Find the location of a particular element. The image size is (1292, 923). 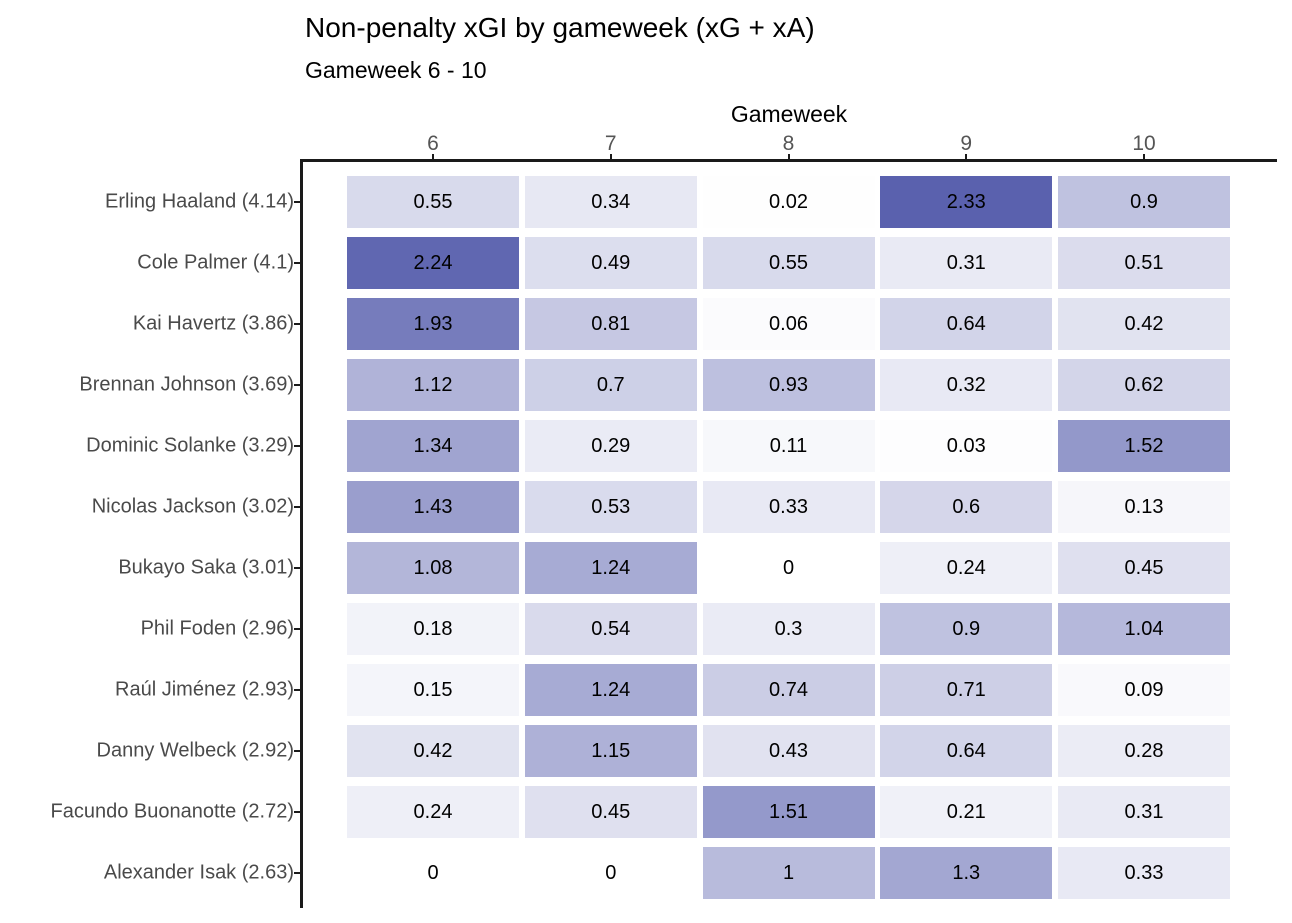

heatmap-cell: 0.71 is located at coordinates (966, 690).